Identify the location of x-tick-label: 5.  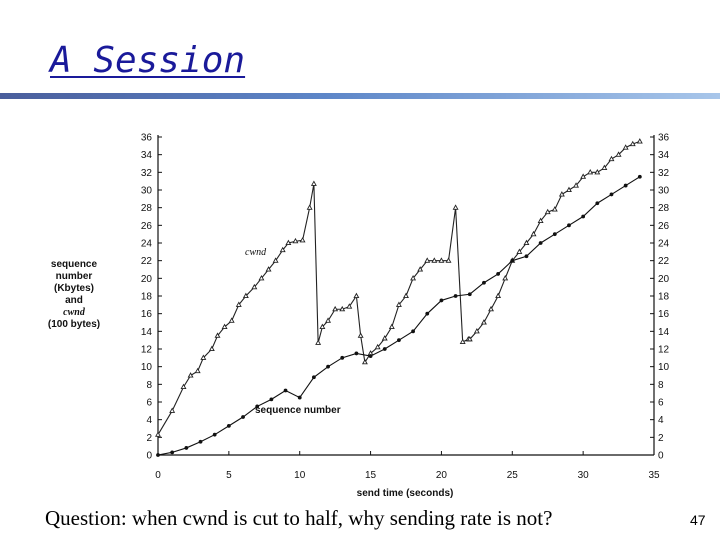
(229, 475).